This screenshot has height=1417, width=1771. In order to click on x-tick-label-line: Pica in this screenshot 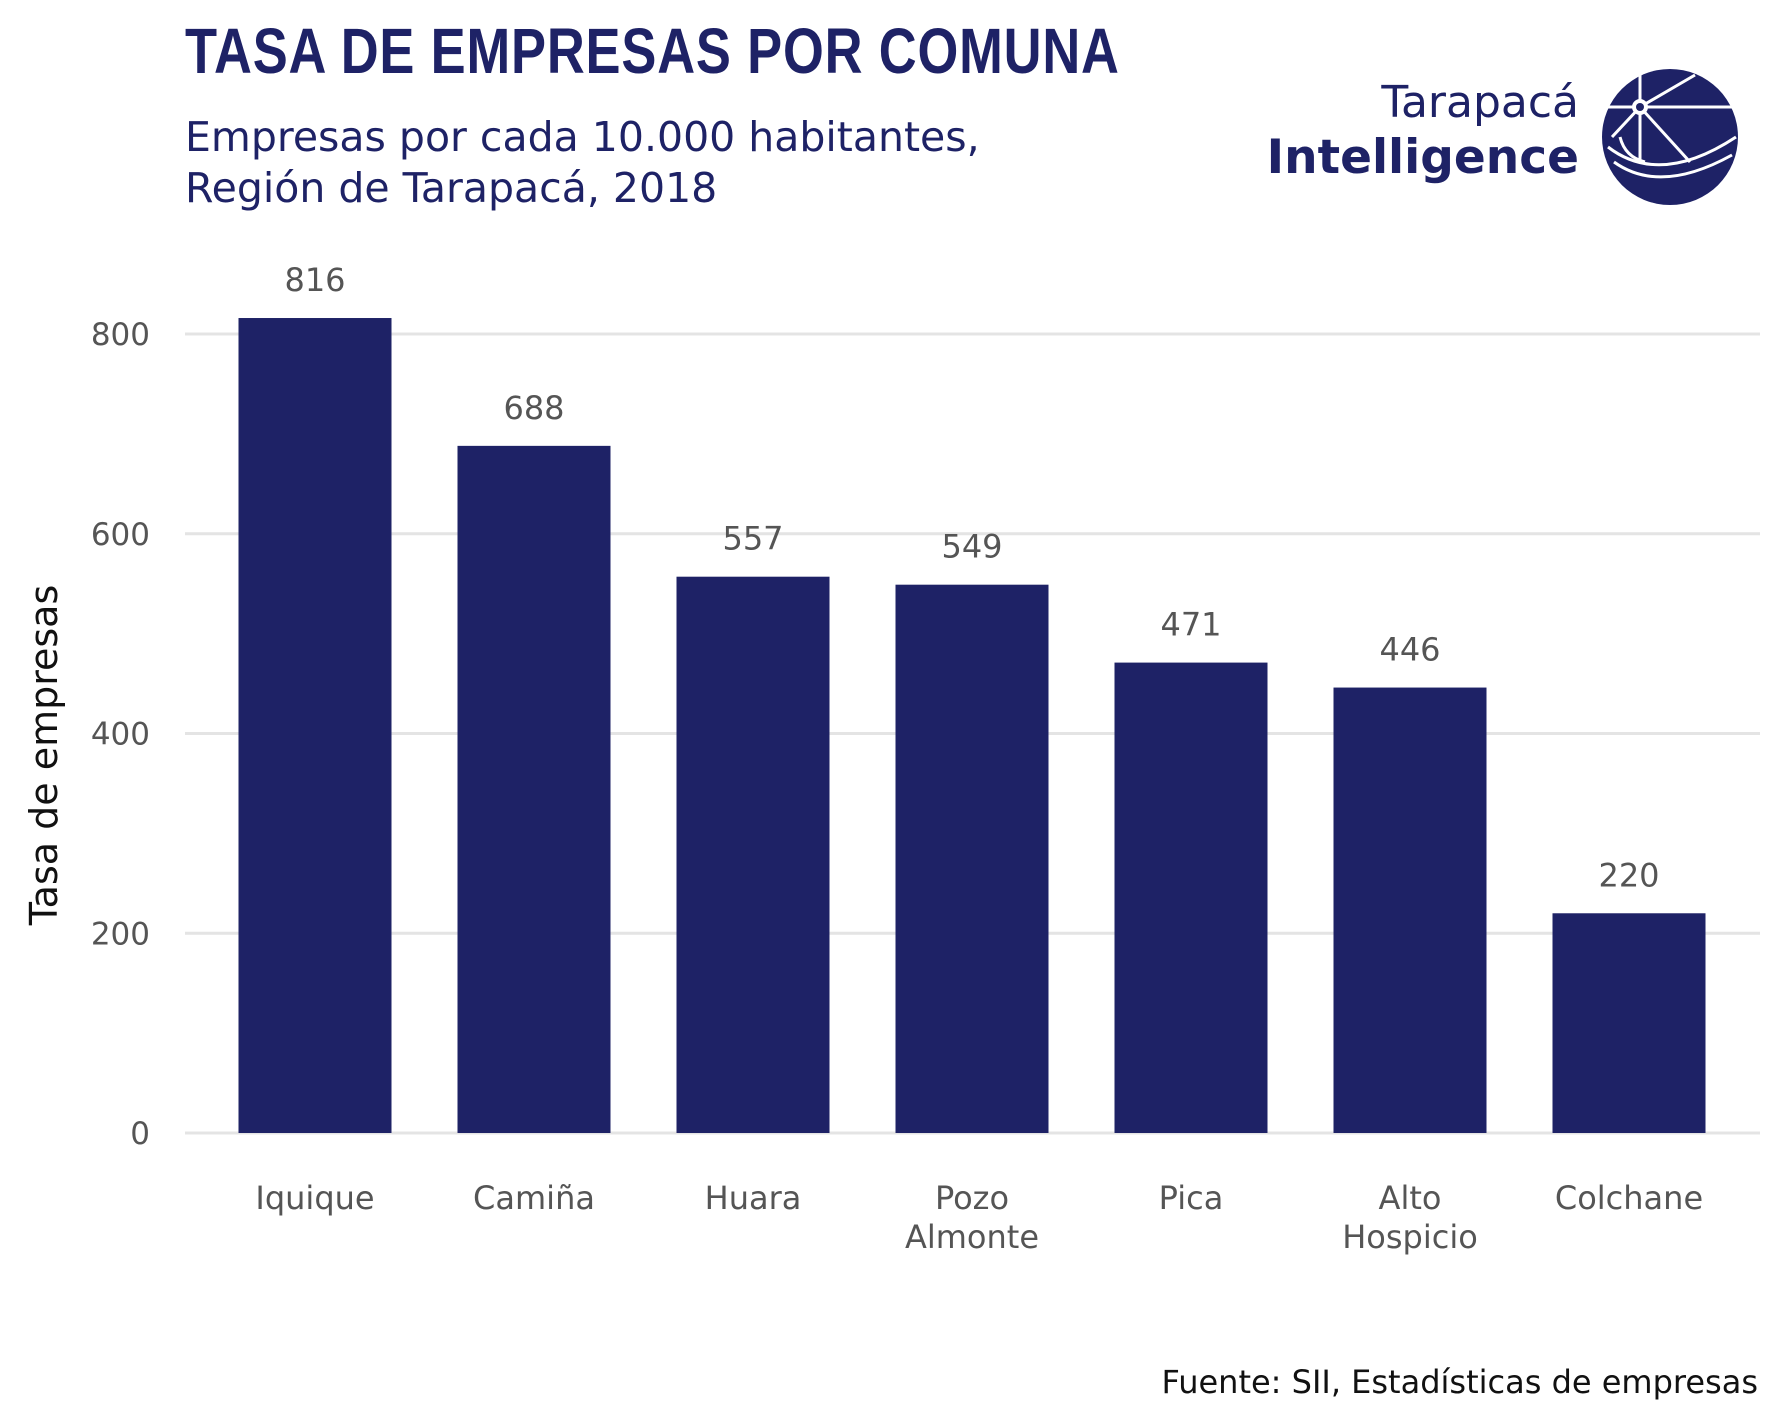, I will do `click(1191, 1198)`.